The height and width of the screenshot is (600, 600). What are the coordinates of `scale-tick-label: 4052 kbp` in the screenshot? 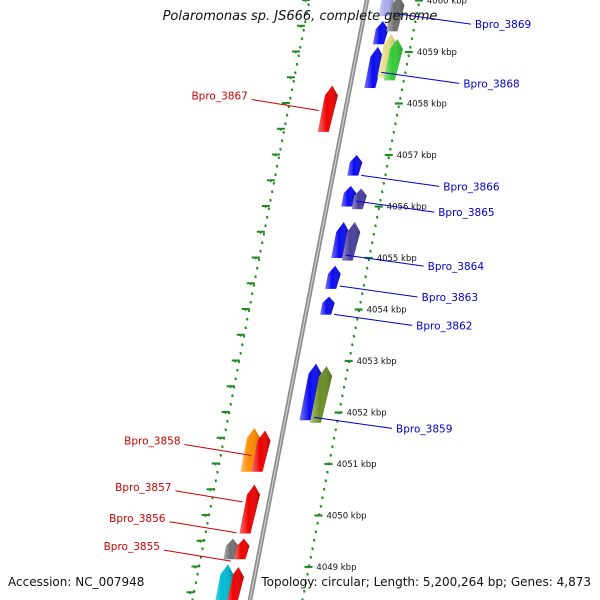 It's located at (367, 414).